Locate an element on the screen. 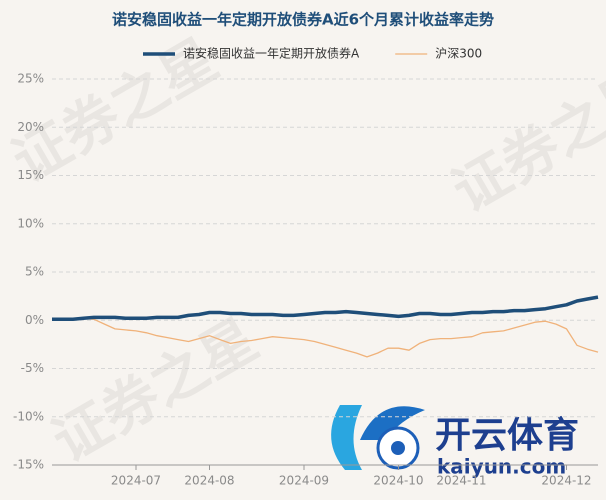 The width and height of the screenshot is (606, 500). y-tick-label: -10% is located at coordinates (28, 416).